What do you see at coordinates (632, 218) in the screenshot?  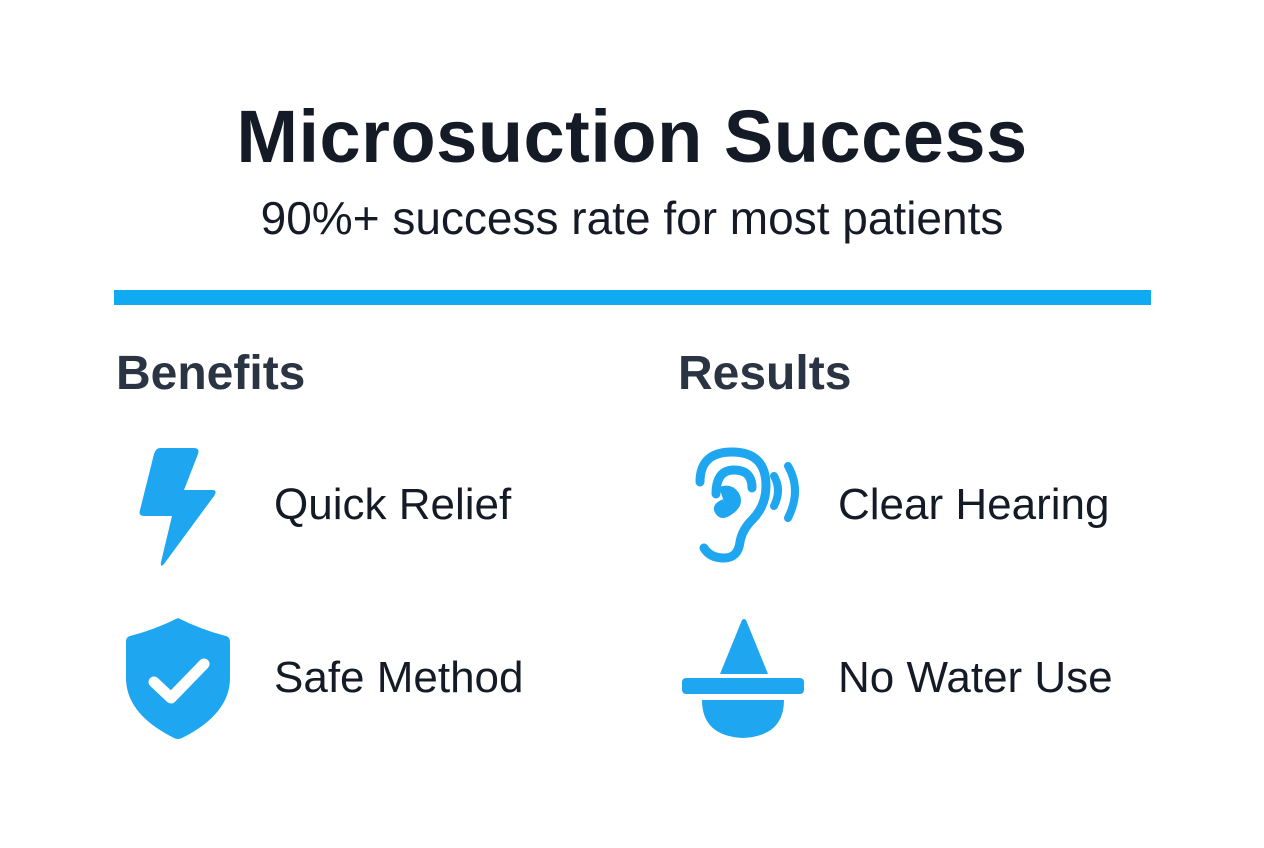 I see `page-subtitle: 90%+ success rate for most patients` at bounding box center [632, 218].